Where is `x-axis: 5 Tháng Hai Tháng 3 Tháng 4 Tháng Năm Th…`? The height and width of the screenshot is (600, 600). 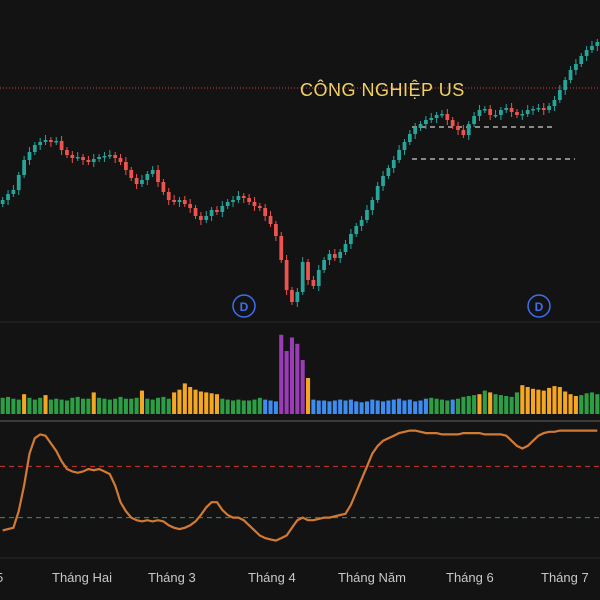 x-axis: 5 Tháng Hai Tháng 3 Tháng 4 Tháng Năm Th… is located at coordinates (294, 577).